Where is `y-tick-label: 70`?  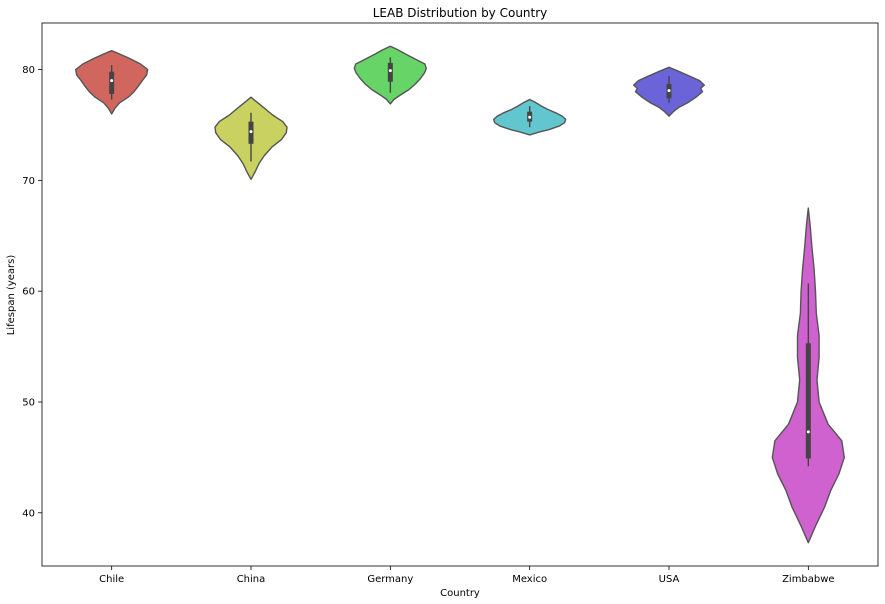 y-tick-label: 70 is located at coordinates (28, 181).